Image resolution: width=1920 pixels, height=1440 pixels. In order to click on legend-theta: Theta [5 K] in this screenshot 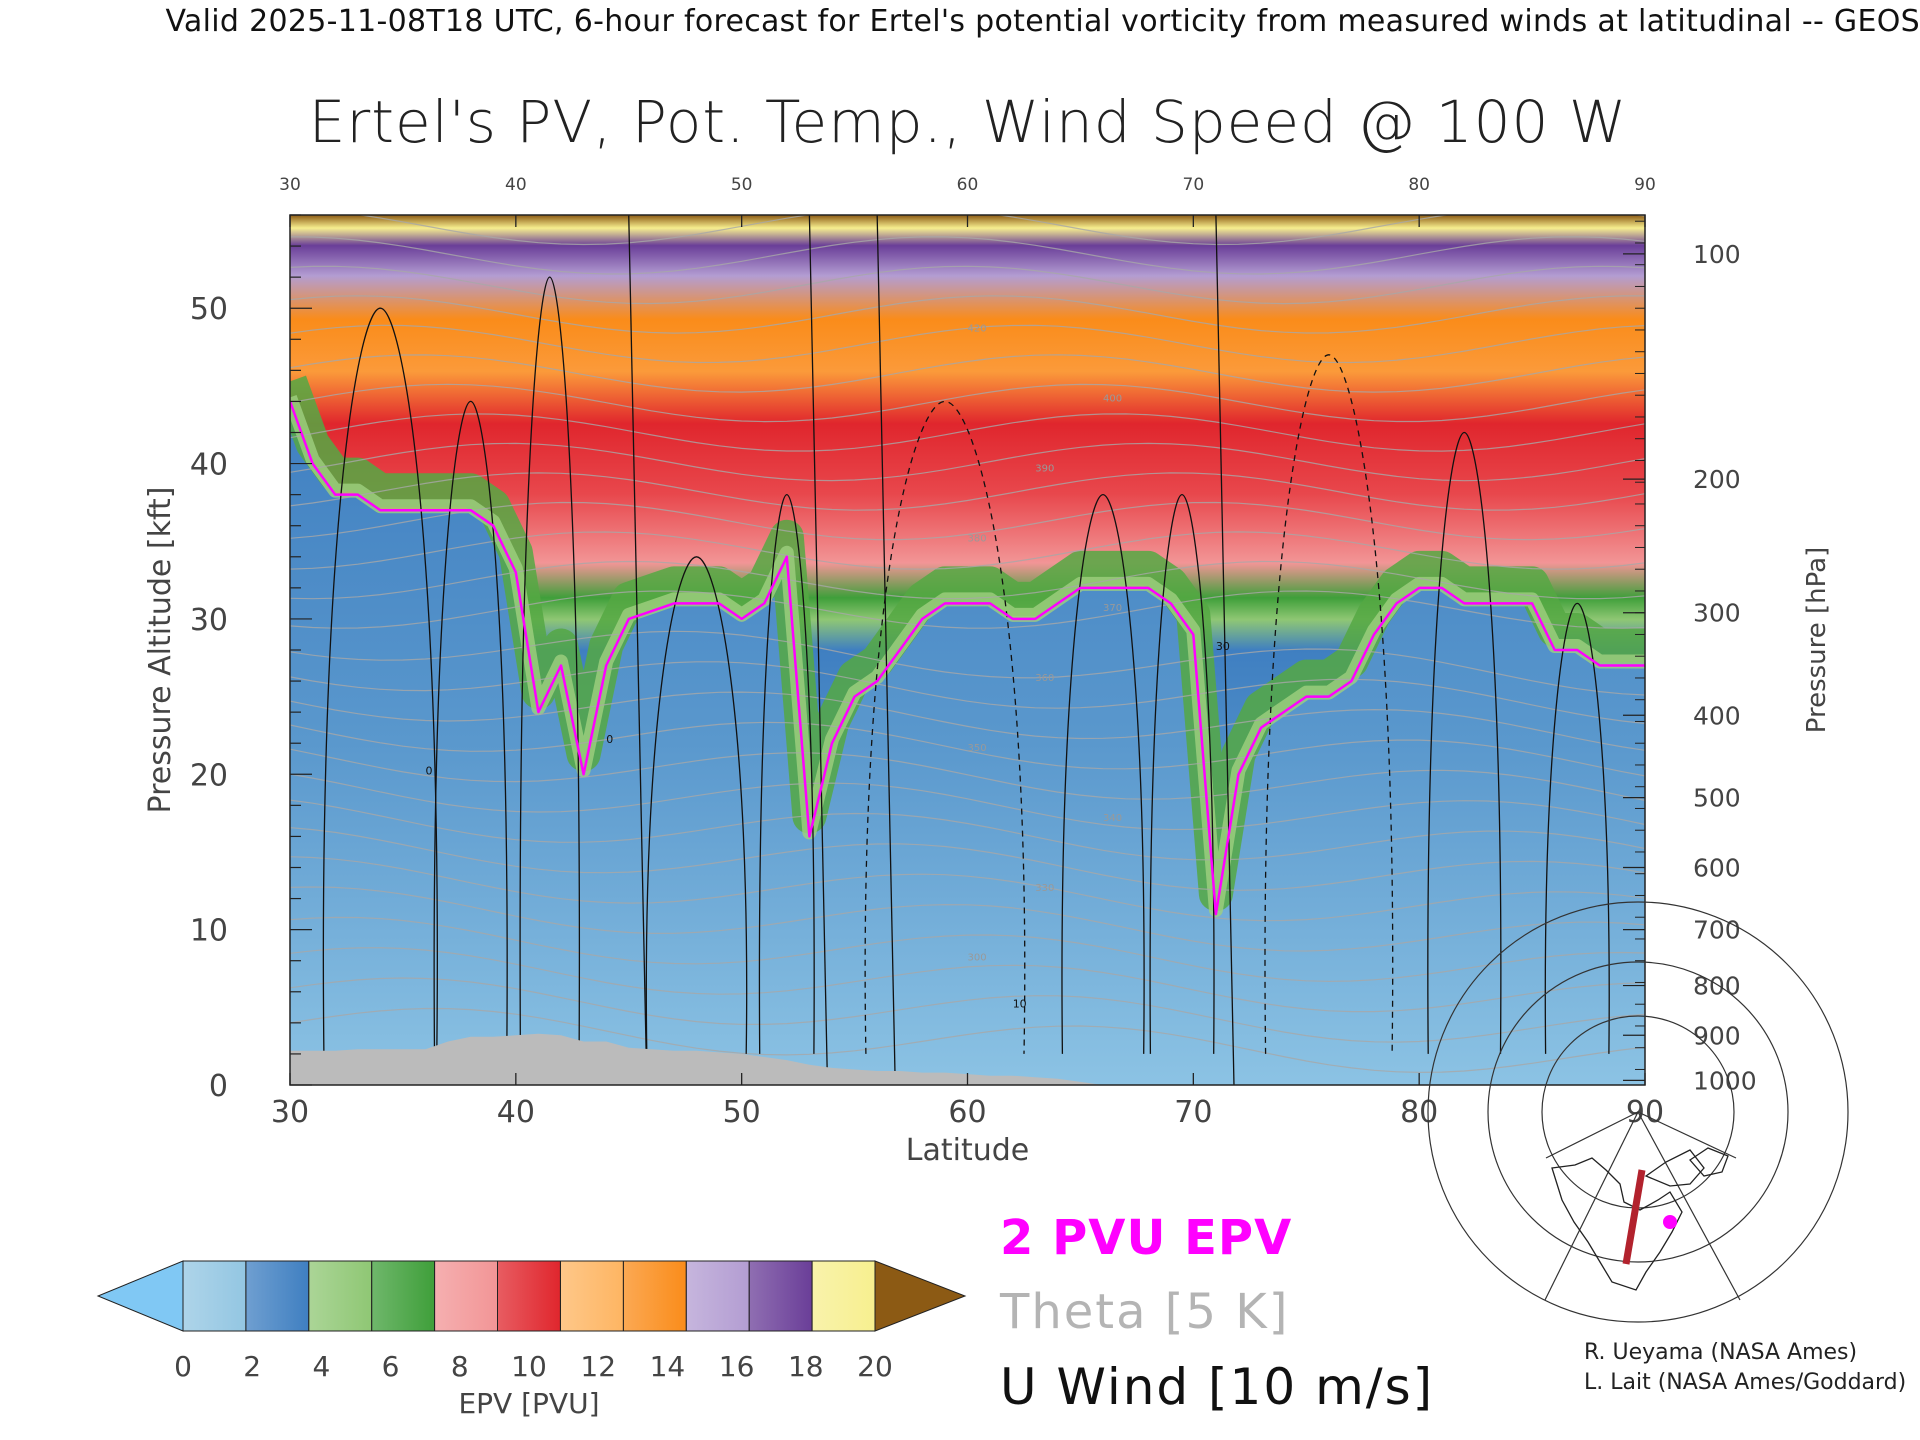, I will do `click(1145, 1312)`.